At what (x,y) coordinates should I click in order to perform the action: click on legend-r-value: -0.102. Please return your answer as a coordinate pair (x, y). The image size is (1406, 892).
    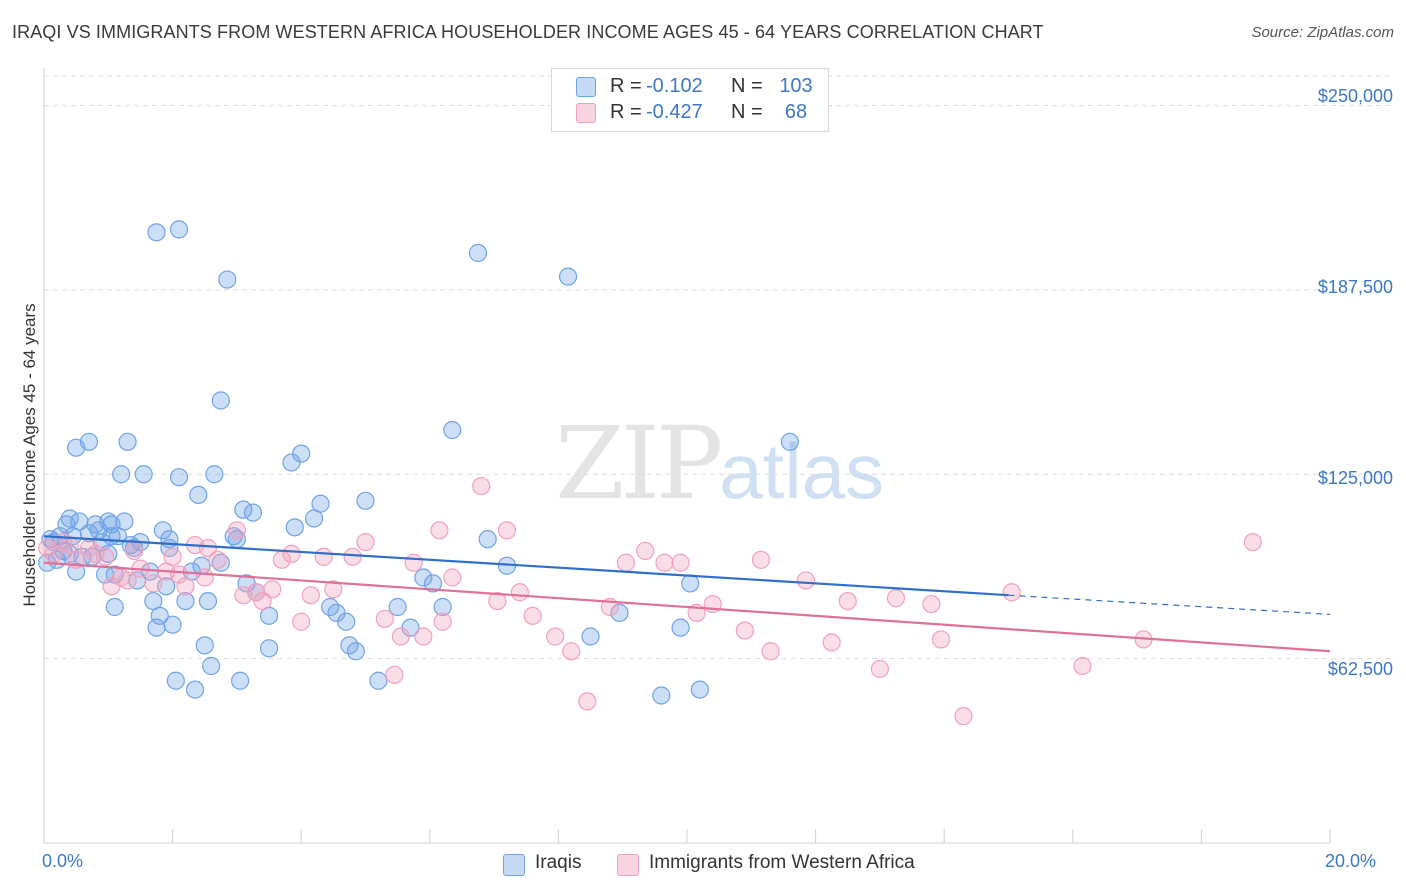
    Looking at the image, I should click on (674, 86).